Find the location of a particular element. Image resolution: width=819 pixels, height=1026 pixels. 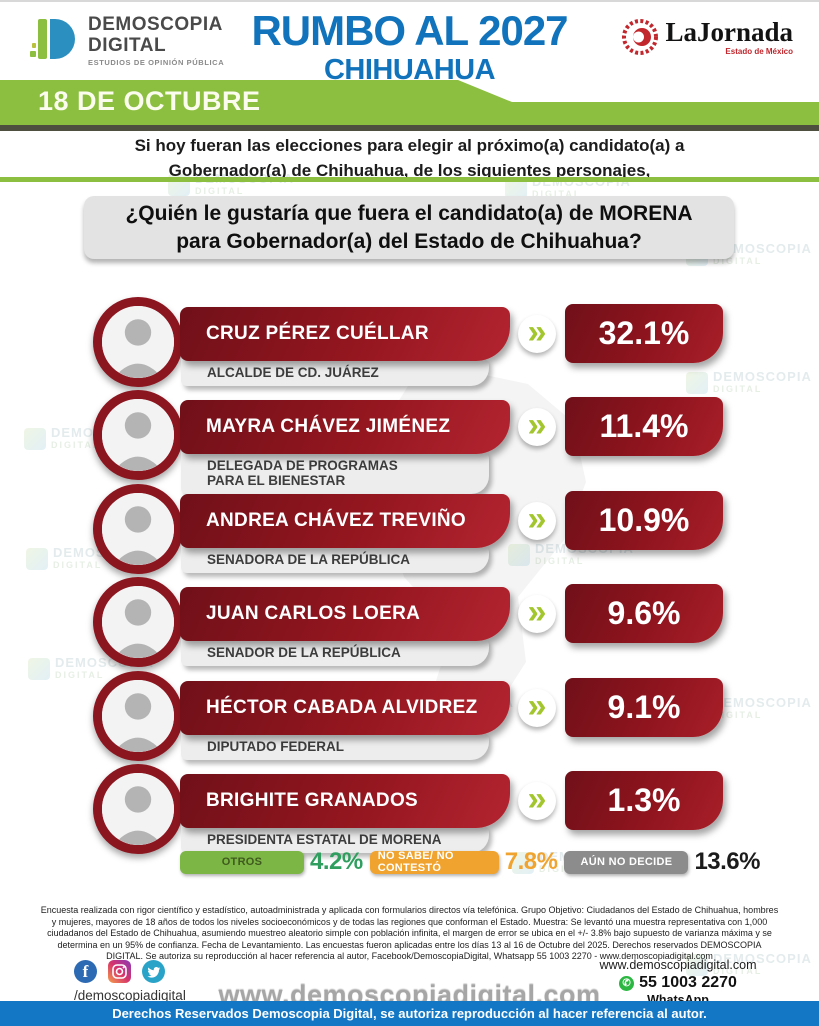

candidate-name: CRUZ PÉREZ CUÉLLAR is located at coordinates (317, 333).